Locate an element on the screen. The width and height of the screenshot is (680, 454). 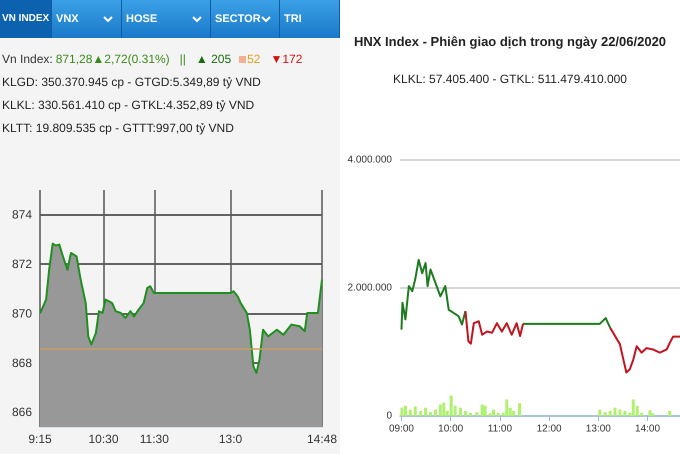
text: ▲ 205 is located at coordinates (214, 59).